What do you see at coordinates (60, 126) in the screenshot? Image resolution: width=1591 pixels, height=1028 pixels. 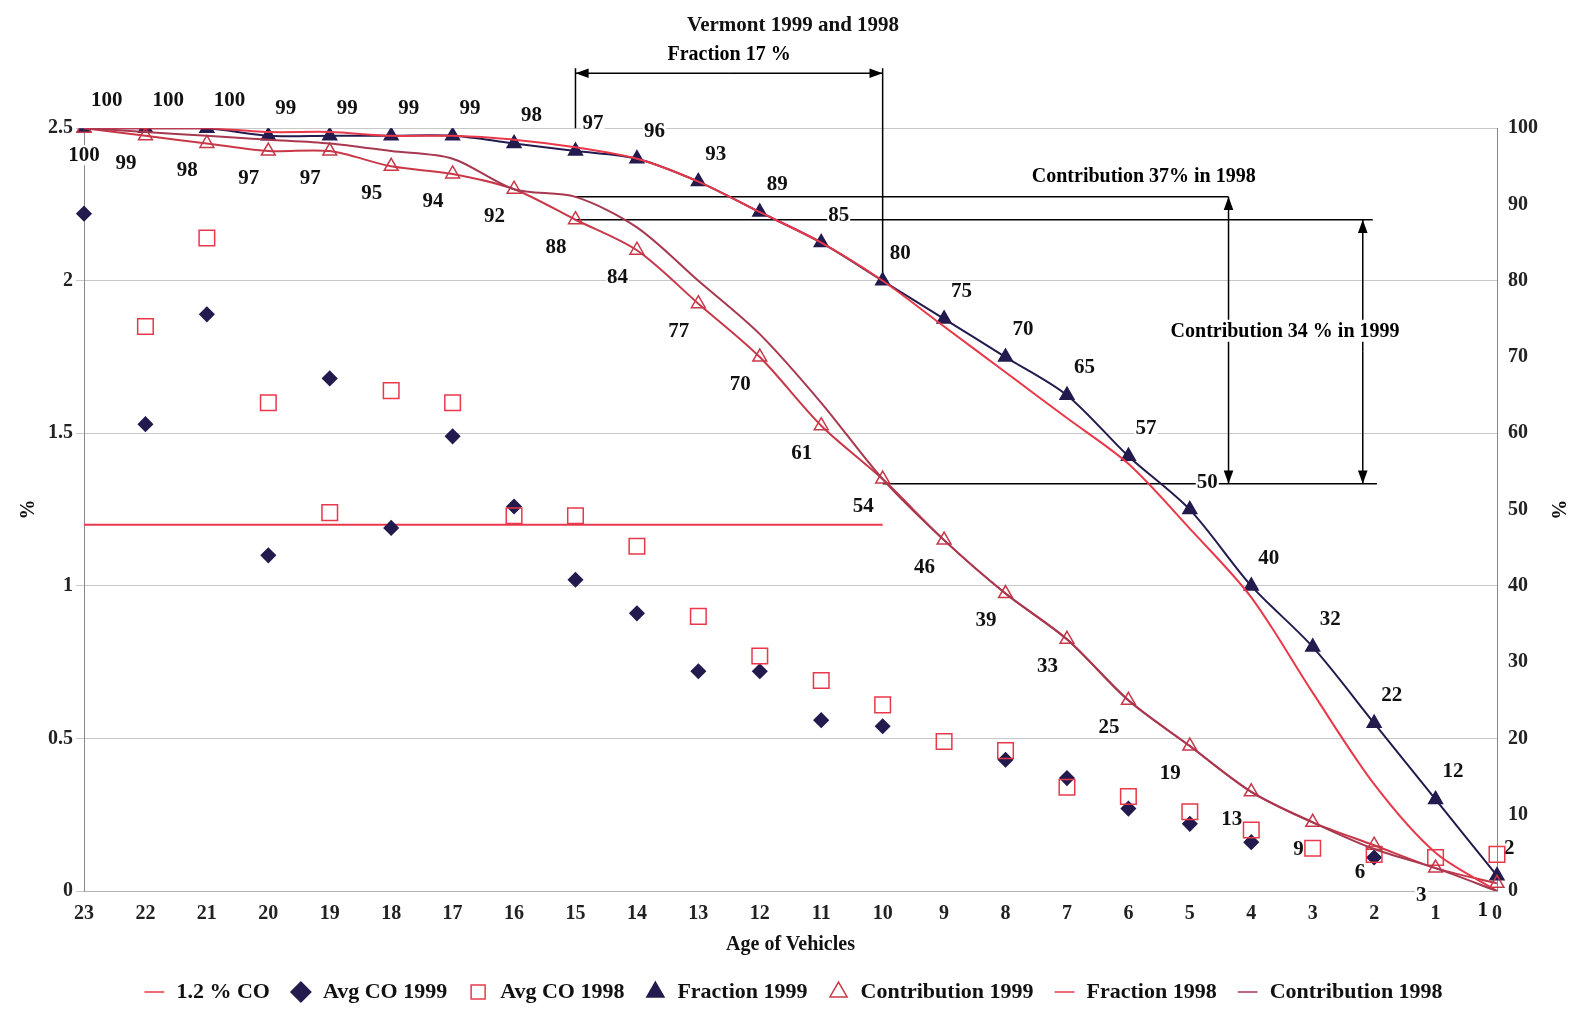 I see `y-tick-label: 2.5` at bounding box center [60, 126].